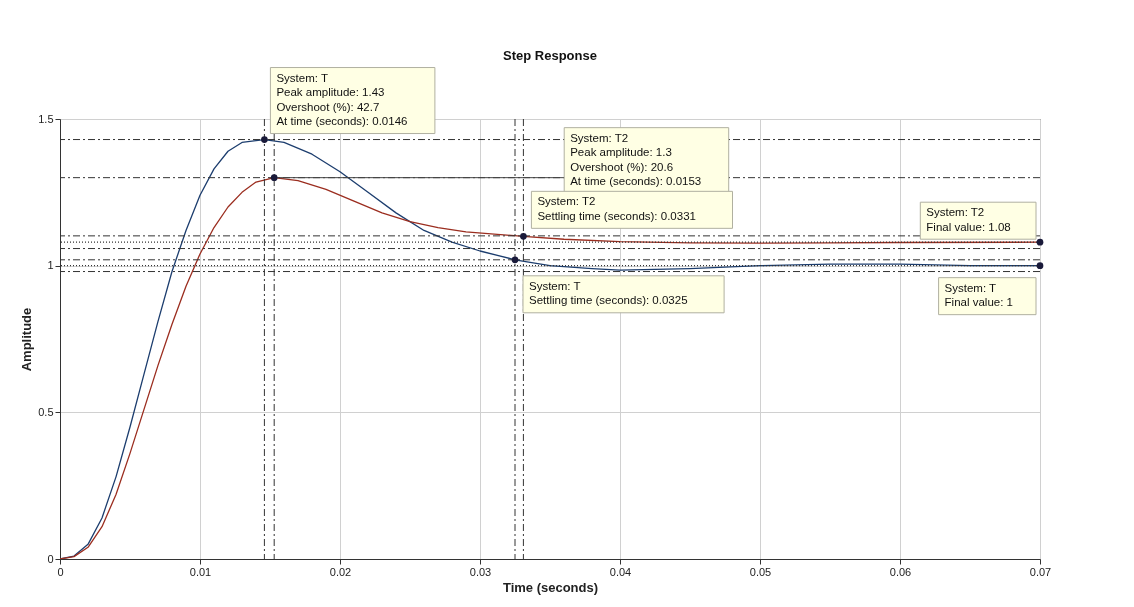 This screenshot has width=1134, height=607. What do you see at coordinates (50, 558) in the screenshot?
I see `y-tick-label: 0` at bounding box center [50, 558].